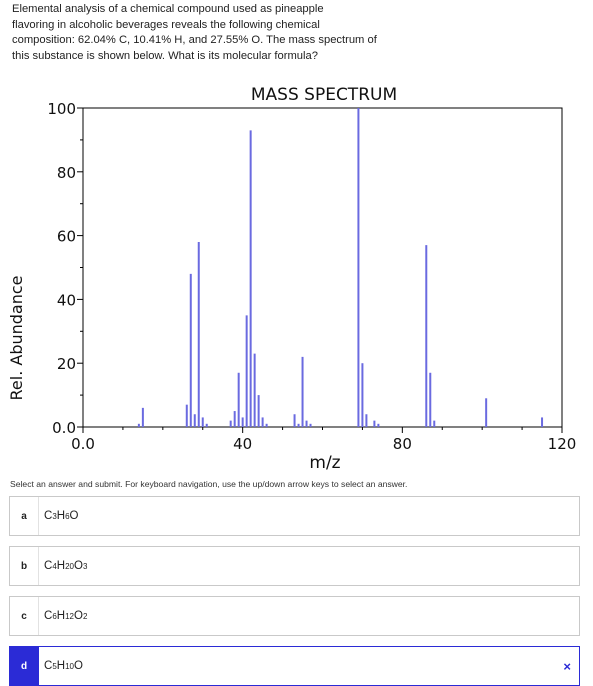  I want to click on close-icon: ×, so click(567, 666).